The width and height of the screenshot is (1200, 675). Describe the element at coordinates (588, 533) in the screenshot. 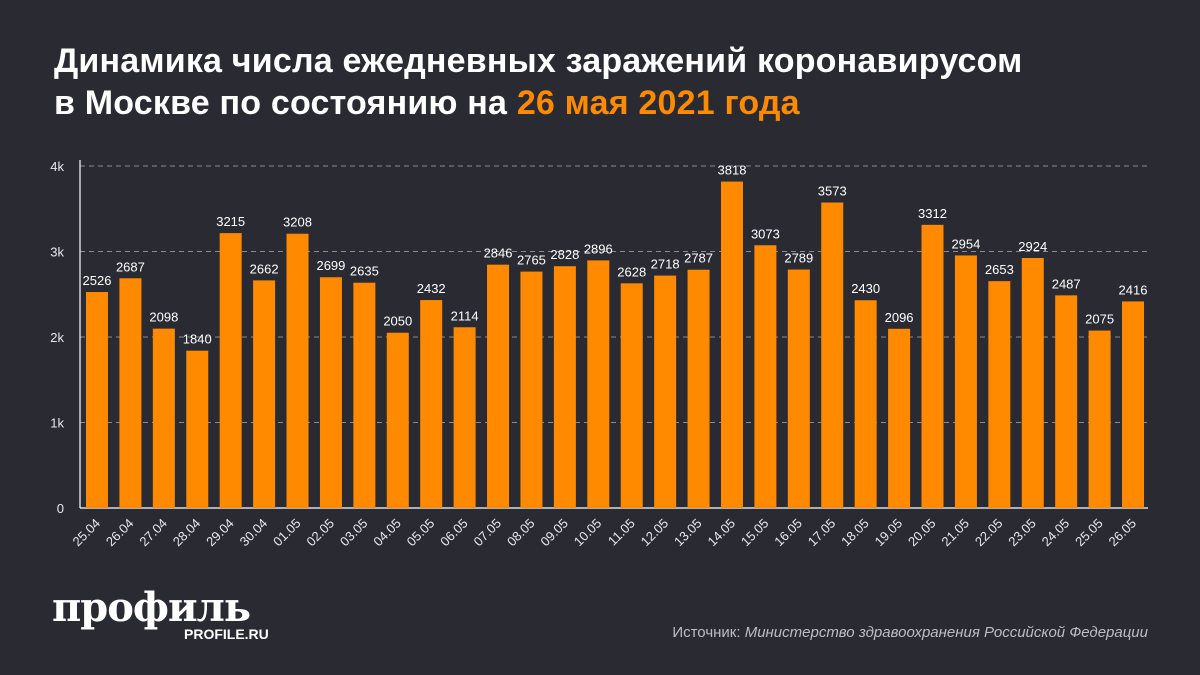

I see `x-tick-label: 10.05` at that location.